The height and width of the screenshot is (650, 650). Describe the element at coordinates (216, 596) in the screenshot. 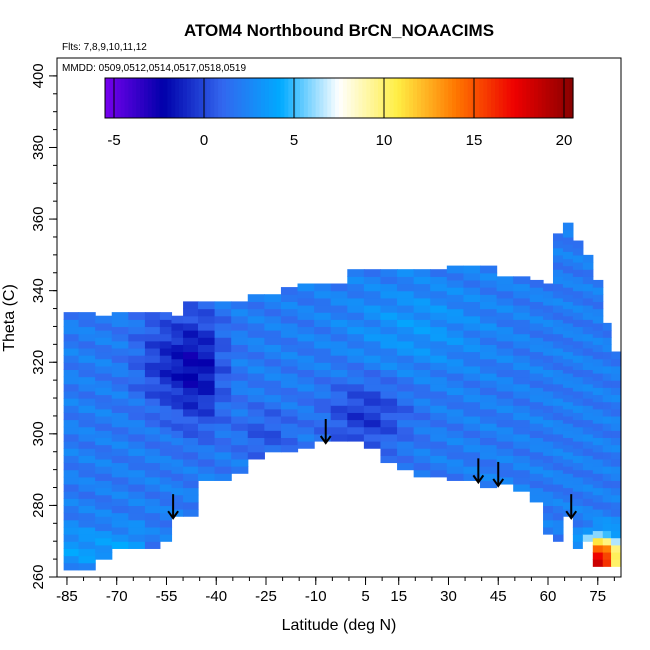

I see `x-tick-label: -40` at that location.